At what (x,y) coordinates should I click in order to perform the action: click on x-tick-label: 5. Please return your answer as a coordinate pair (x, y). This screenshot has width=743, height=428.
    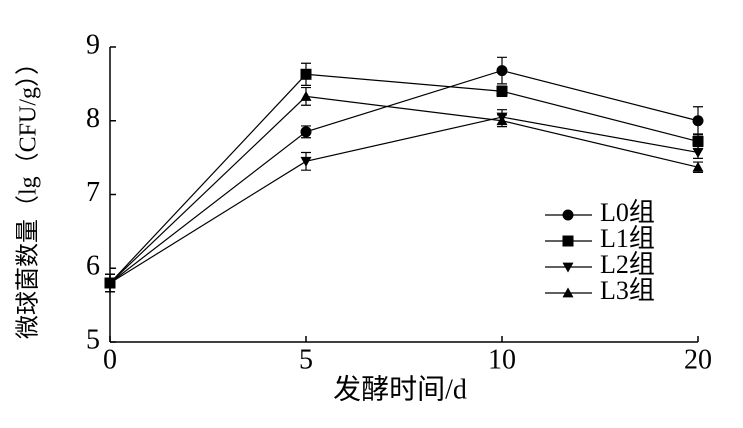
    Looking at the image, I should click on (306, 359).